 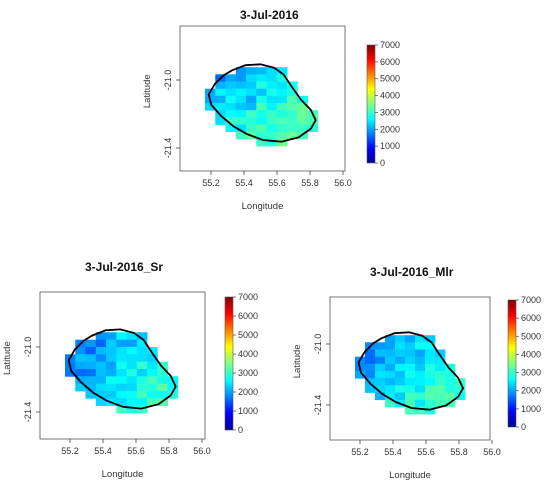 I want to click on colorbar-tick-label: 2000, so click(x=248, y=392).